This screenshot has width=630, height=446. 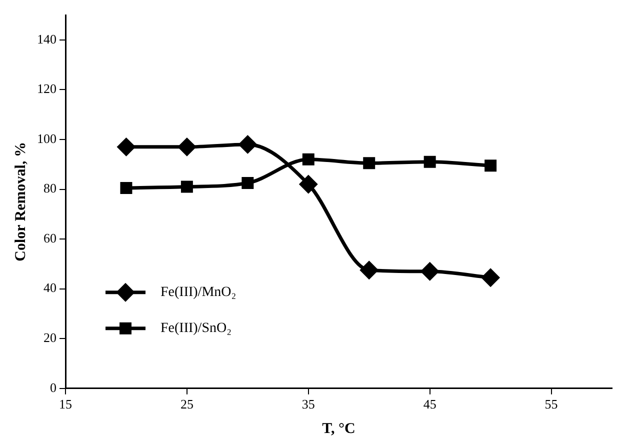 What do you see at coordinates (551, 404) in the screenshot?
I see `x-tick-label: 55` at bounding box center [551, 404].